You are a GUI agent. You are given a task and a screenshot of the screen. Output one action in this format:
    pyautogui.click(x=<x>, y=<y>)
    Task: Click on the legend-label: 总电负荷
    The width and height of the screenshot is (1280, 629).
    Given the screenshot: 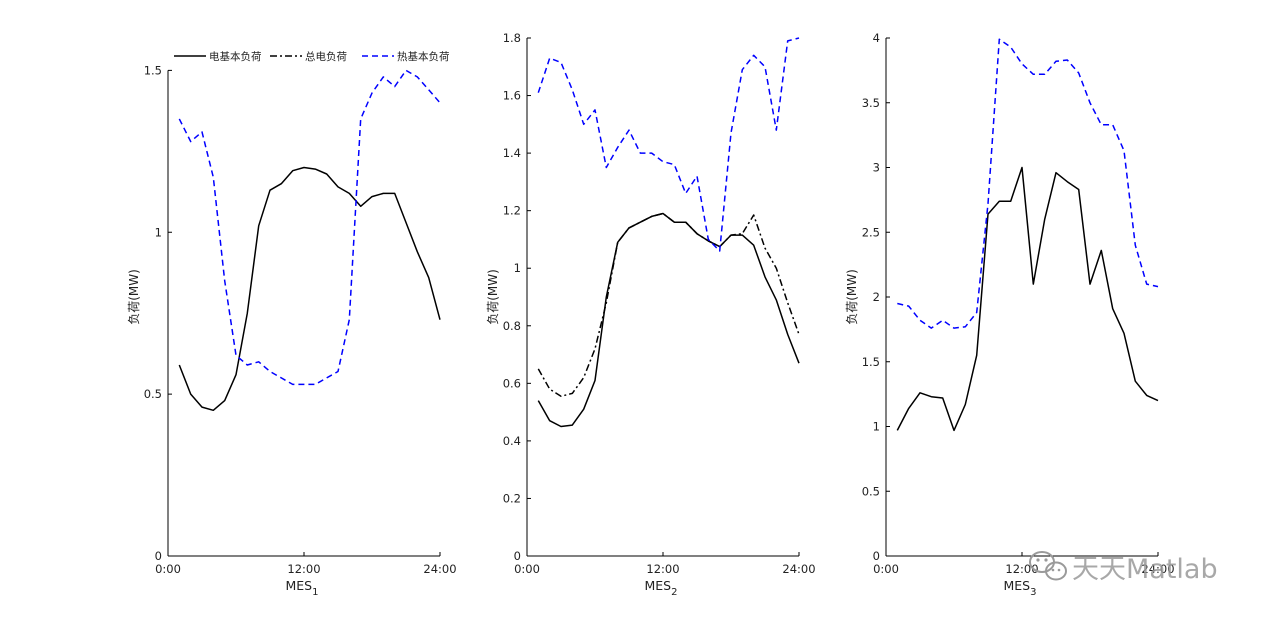 What is the action you would take?
    pyautogui.click(x=326, y=56)
    